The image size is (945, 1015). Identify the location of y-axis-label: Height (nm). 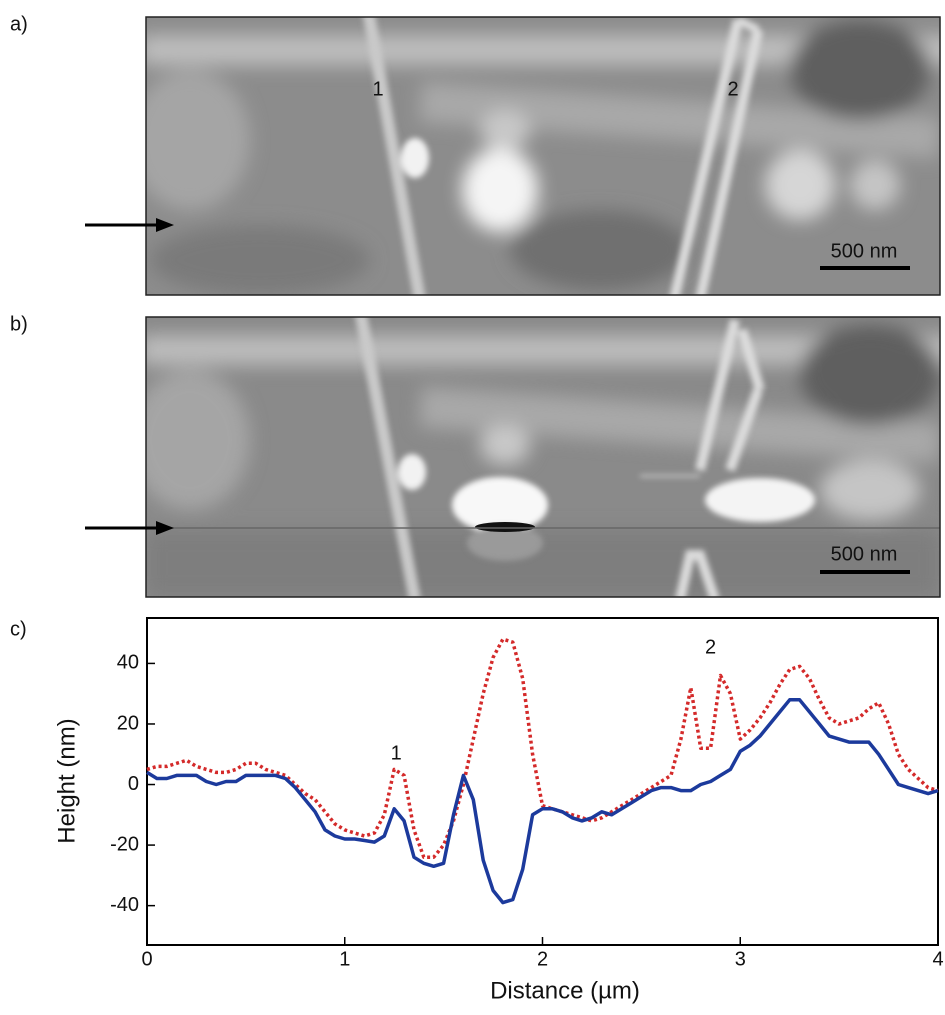
(66, 780).